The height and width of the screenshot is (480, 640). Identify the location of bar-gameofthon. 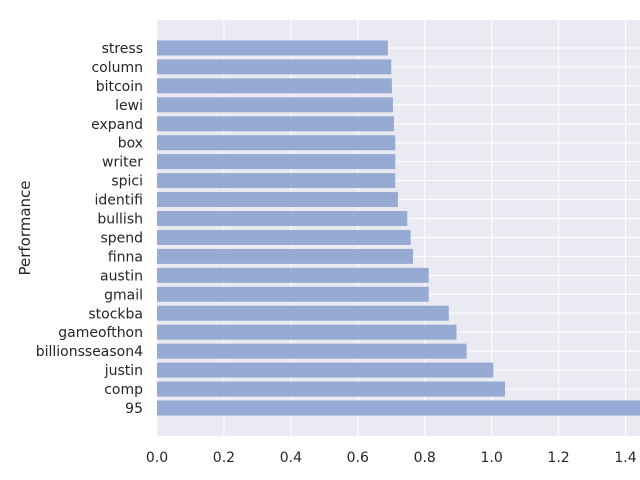
(307, 332).